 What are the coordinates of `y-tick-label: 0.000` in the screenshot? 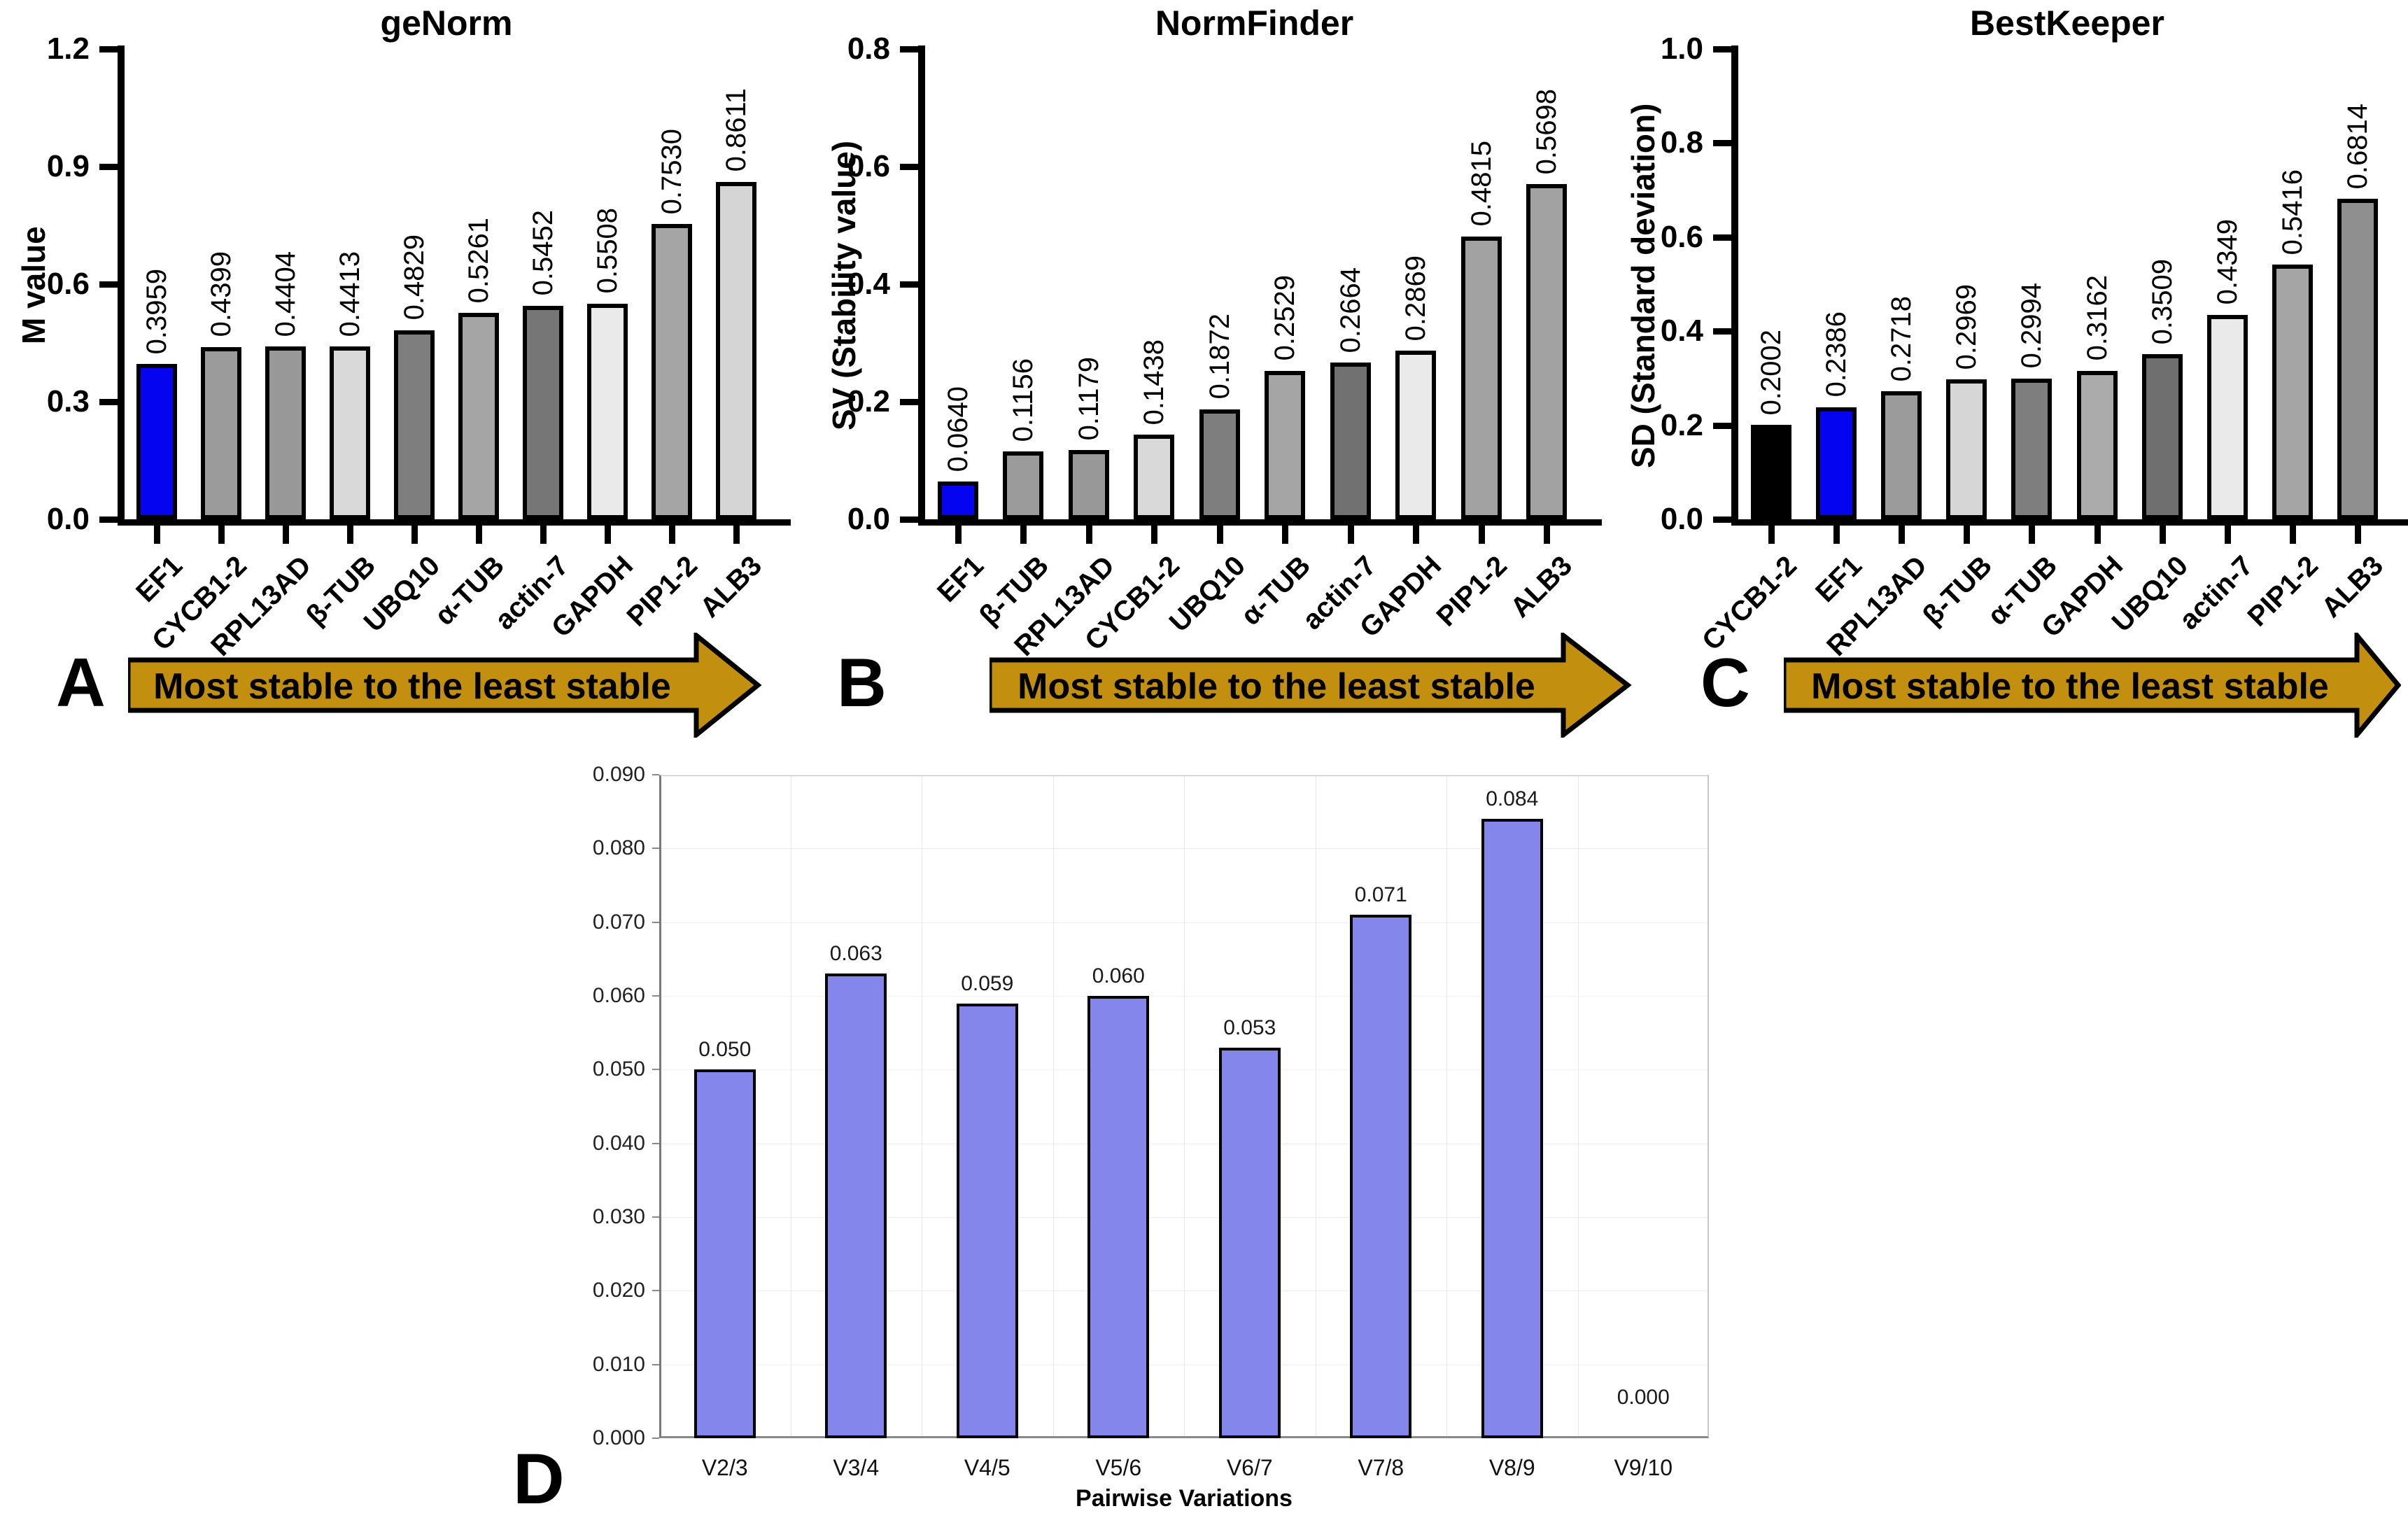 It's located at (618, 1437).